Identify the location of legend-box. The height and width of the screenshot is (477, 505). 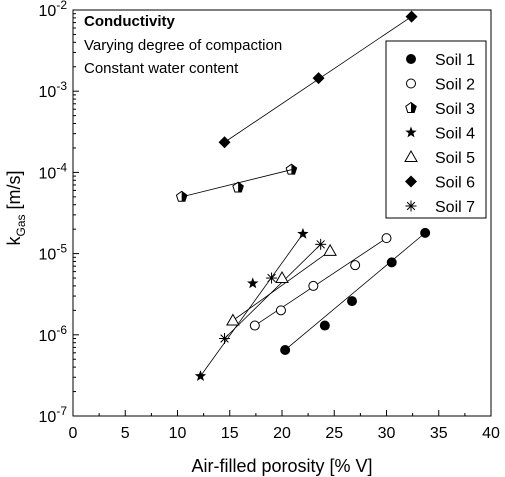
(436, 129).